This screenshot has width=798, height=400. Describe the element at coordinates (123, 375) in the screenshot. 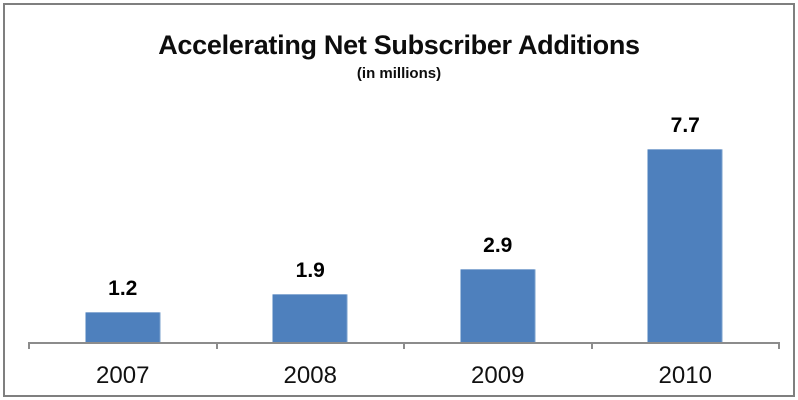

I see `x-axis-tick-label: 2007` at that location.